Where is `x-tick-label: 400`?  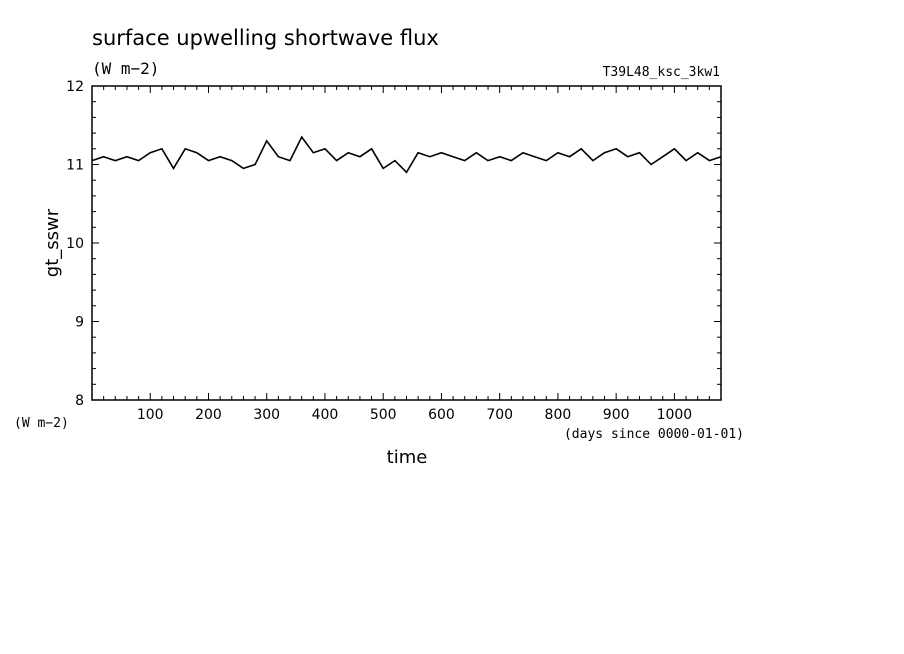 x-tick-label: 400 is located at coordinates (325, 415).